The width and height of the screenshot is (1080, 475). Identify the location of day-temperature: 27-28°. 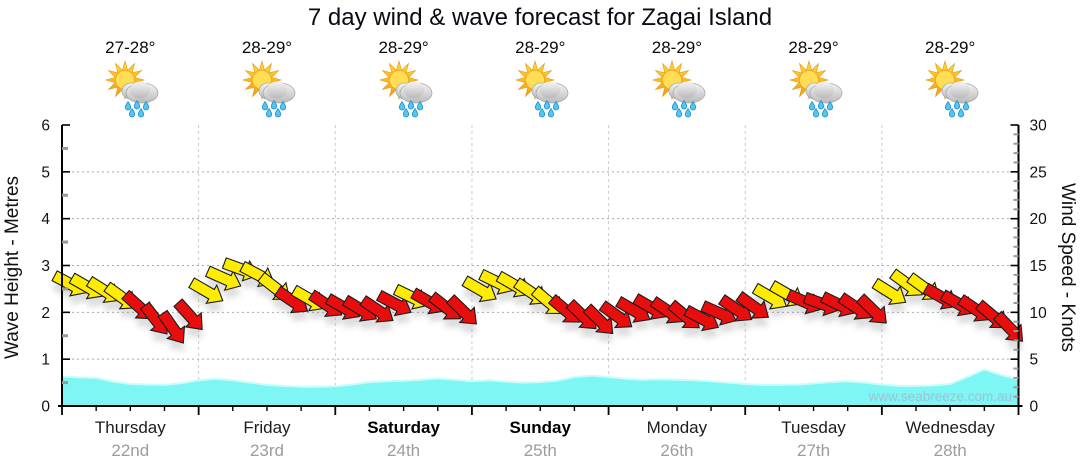
(130, 47).